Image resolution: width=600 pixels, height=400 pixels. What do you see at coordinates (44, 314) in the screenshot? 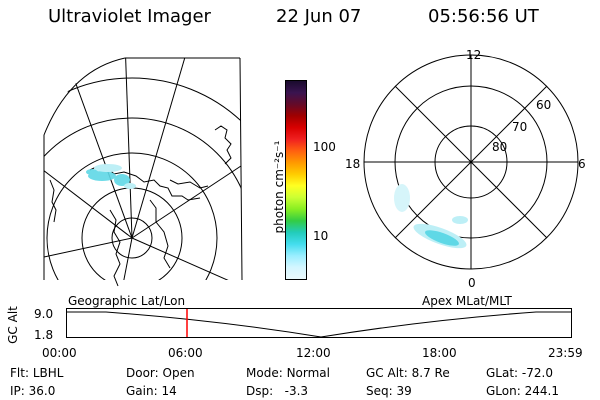
I see `alt-ytick-9: 9.0` at bounding box center [44, 314].